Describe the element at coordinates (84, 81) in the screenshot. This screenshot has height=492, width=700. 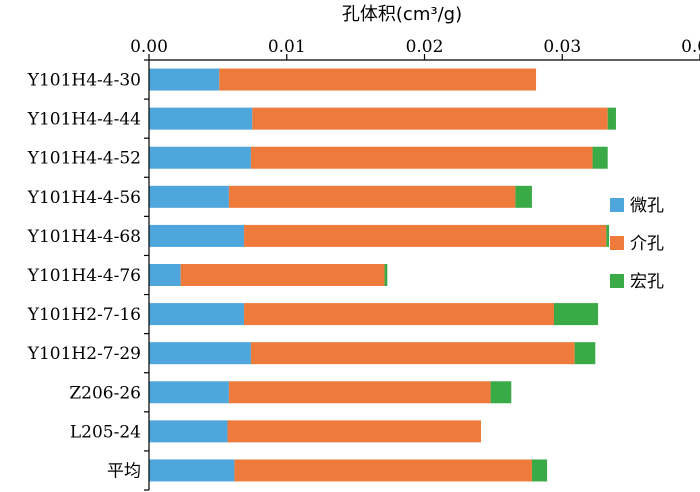
I see `y-category-label: Y101H4-4-30` at that location.